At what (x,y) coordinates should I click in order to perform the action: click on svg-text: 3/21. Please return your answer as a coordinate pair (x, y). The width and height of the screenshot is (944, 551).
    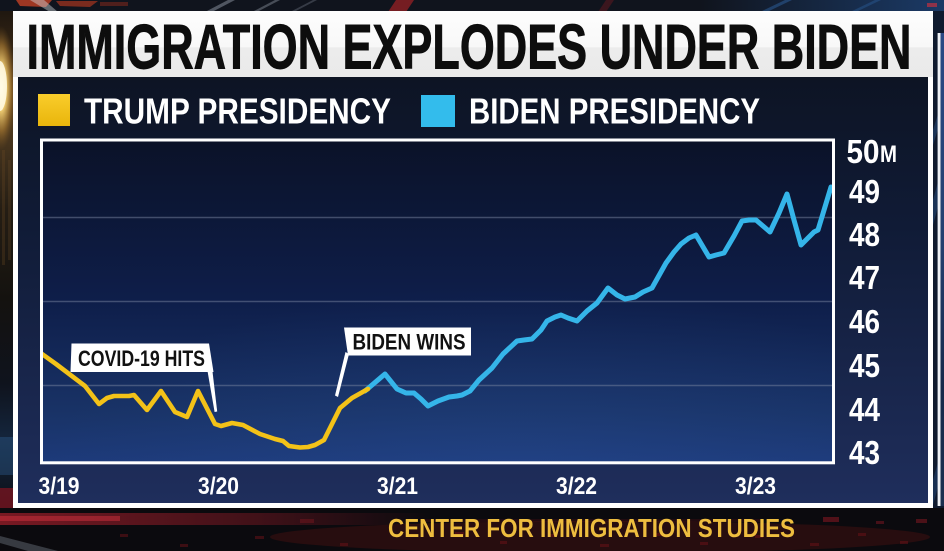
    Looking at the image, I should click on (397, 486).